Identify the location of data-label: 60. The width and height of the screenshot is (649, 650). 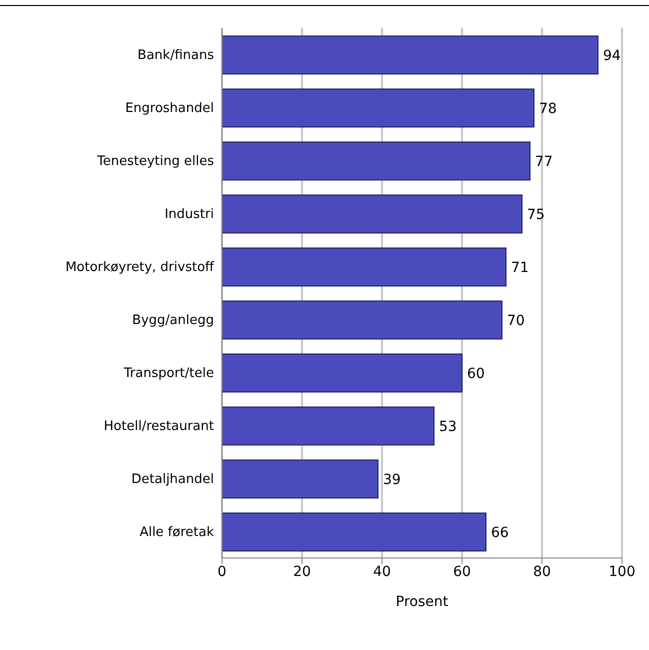
(476, 374).